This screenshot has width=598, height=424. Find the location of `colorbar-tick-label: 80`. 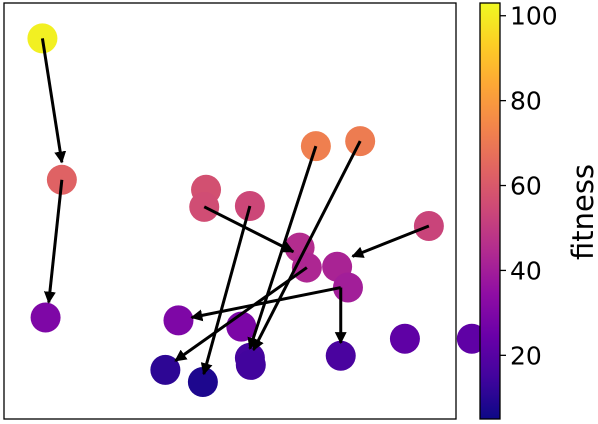

colorbar-tick-label: 80 is located at coordinates (526, 101).